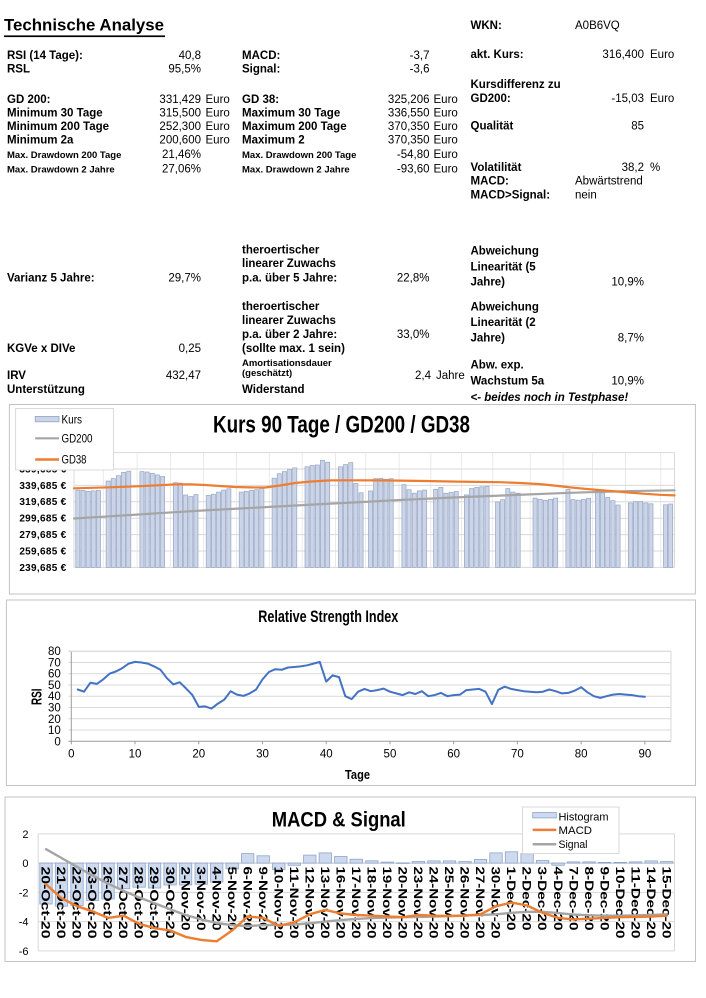  What do you see at coordinates (496, 168) in the screenshot?
I see `svg-text: Volatilität` at bounding box center [496, 168].